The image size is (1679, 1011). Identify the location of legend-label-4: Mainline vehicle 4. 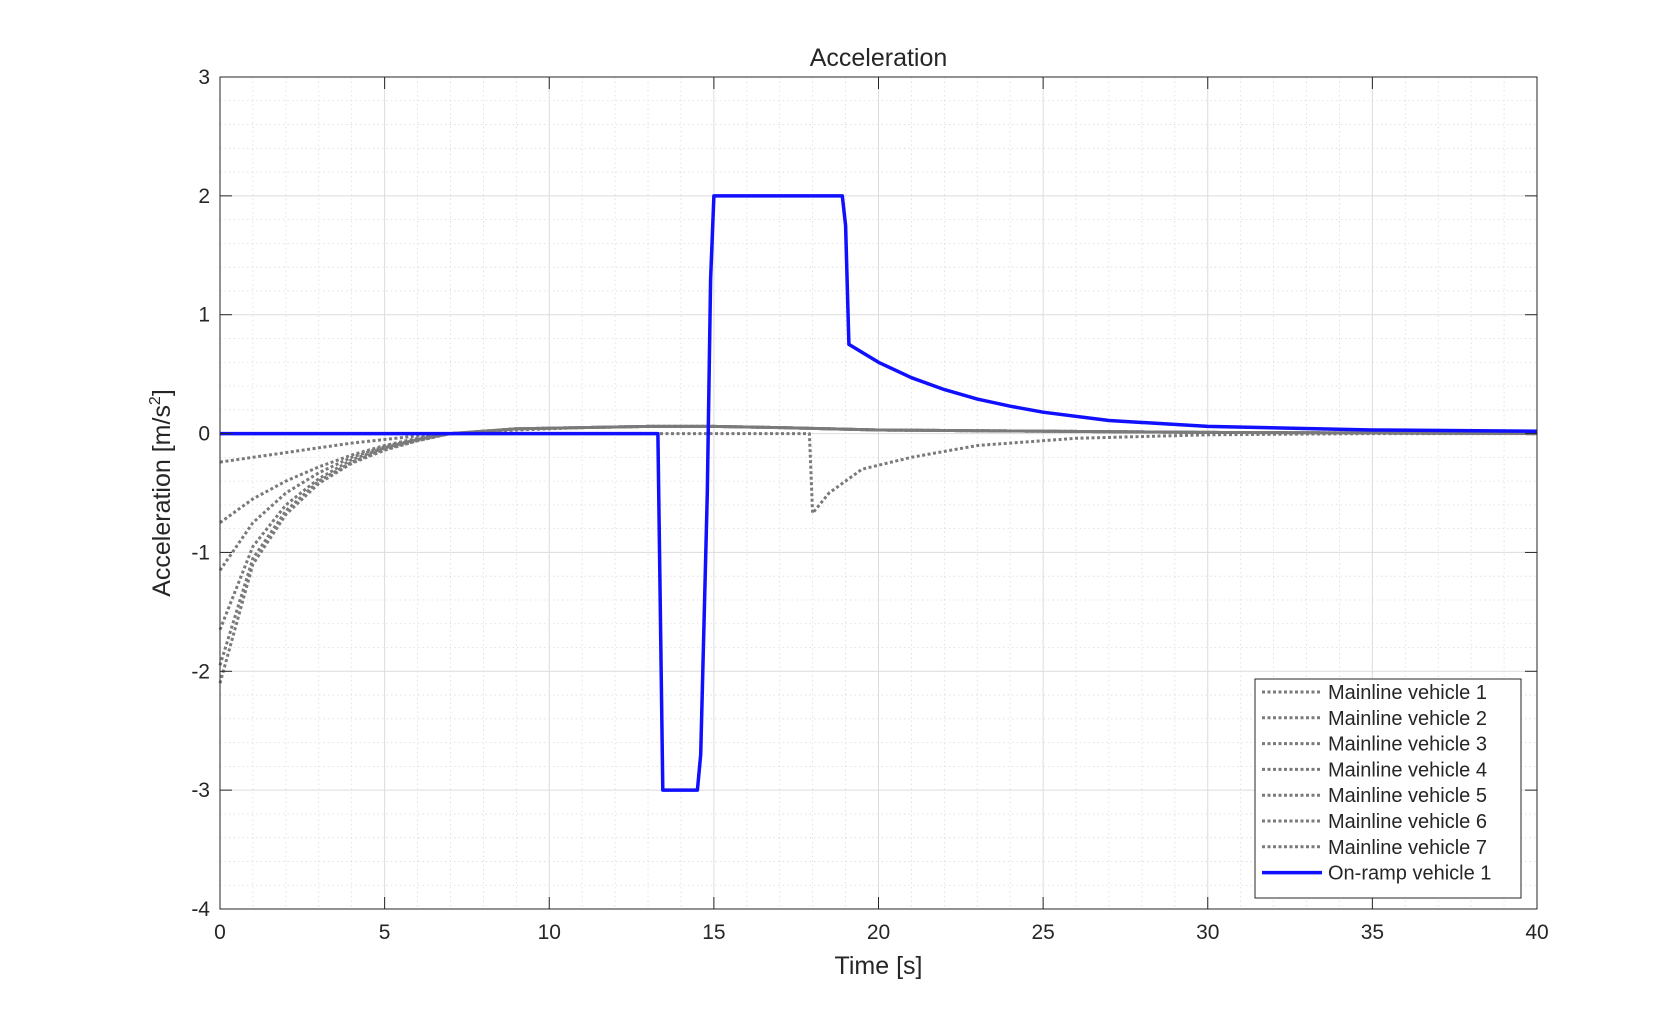
(1407, 770).